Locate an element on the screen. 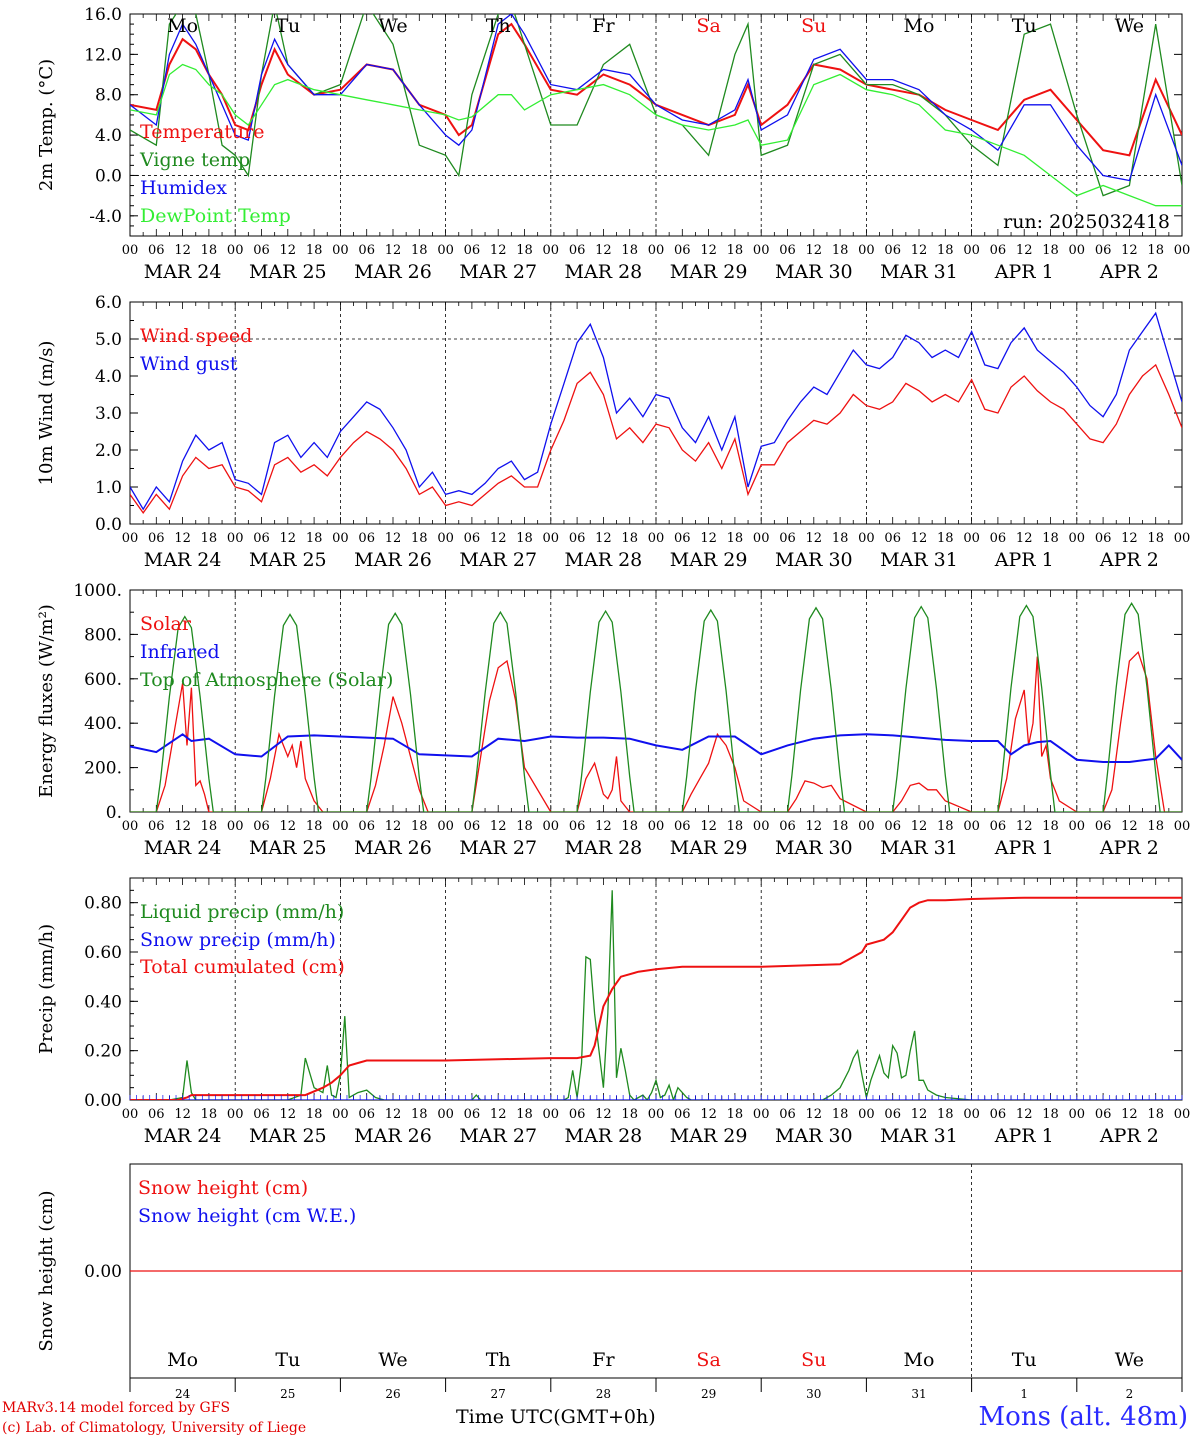 The width and height of the screenshot is (1194, 1440). y-tick-label: -4.0 is located at coordinates (105, 217).